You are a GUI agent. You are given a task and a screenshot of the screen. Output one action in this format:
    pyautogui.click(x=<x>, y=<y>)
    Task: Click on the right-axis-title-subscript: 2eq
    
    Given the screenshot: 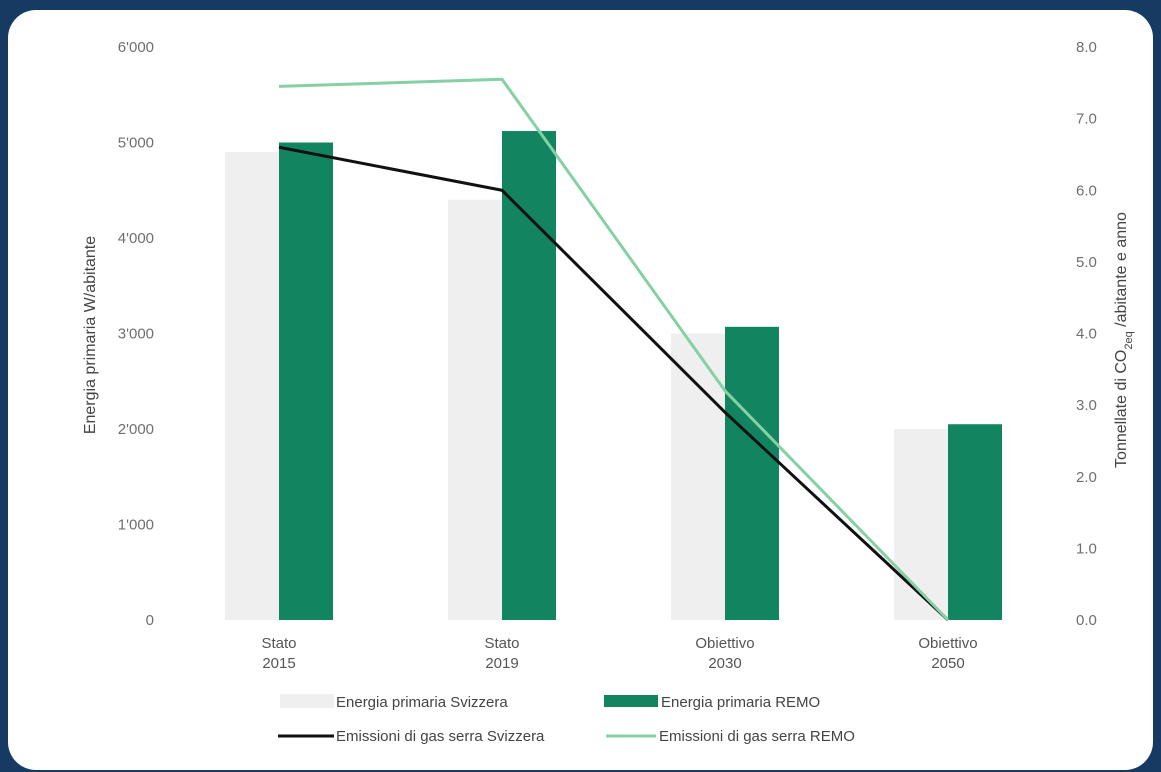 What is the action you would take?
    pyautogui.click(x=1129, y=340)
    